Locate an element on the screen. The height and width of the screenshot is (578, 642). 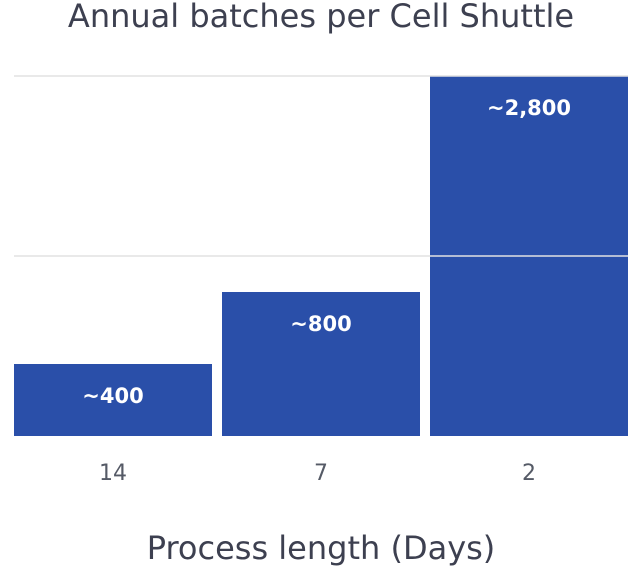
value-label: ~800 is located at coordinates (320, 324).